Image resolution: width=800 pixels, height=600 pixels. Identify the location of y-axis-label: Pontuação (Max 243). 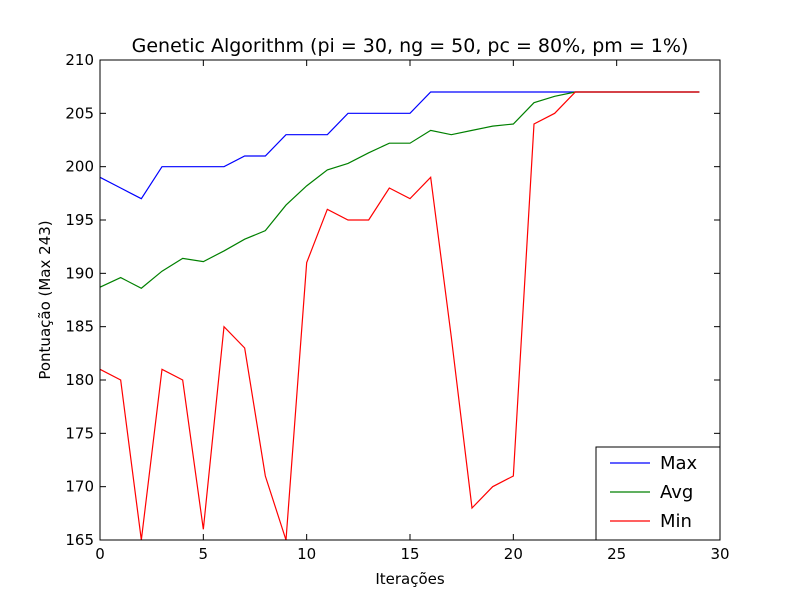
(45, 299).